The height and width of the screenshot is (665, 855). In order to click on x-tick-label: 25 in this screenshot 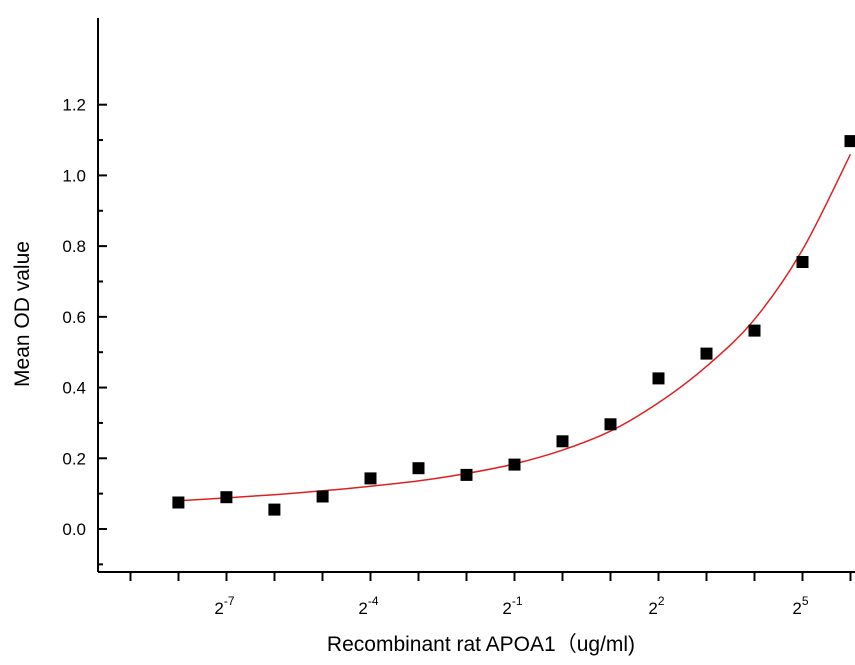, I will do `click(800, 606)`.